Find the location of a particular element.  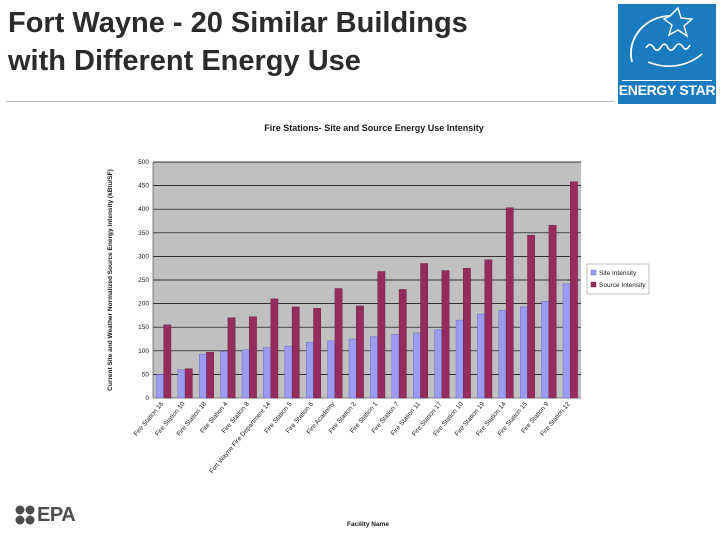

y-tick-label: 100 is located at coordinates (143, 351).